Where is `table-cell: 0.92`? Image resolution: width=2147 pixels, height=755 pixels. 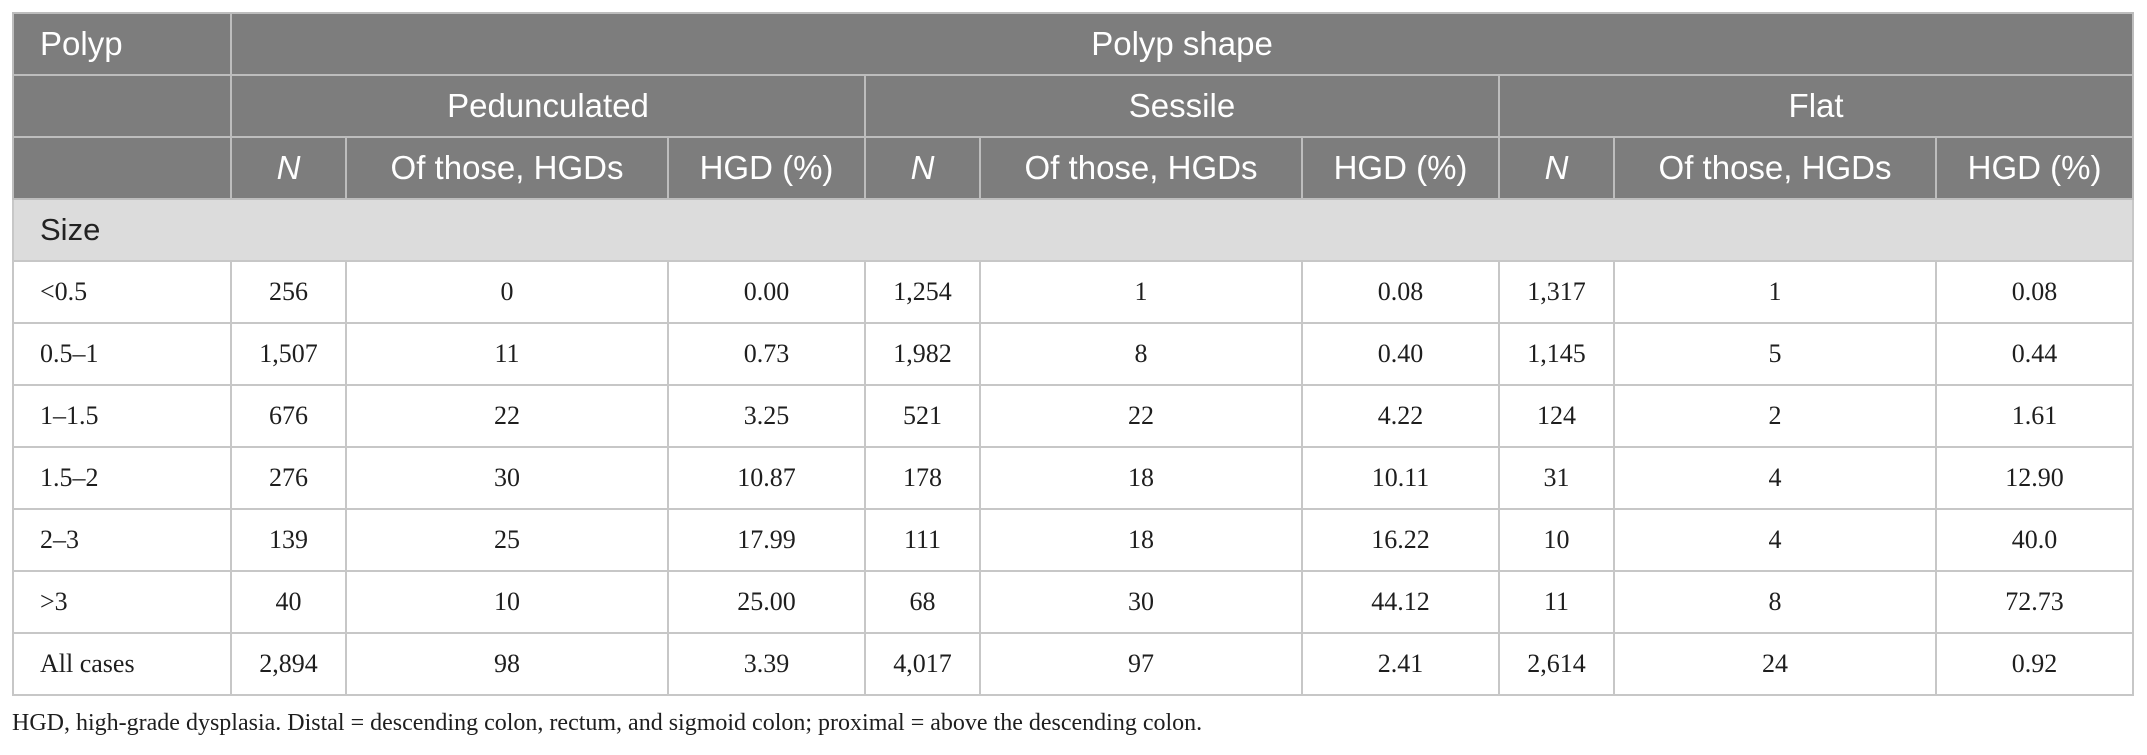 table-cell: 0.92 is located at coordinates (2034, 664).